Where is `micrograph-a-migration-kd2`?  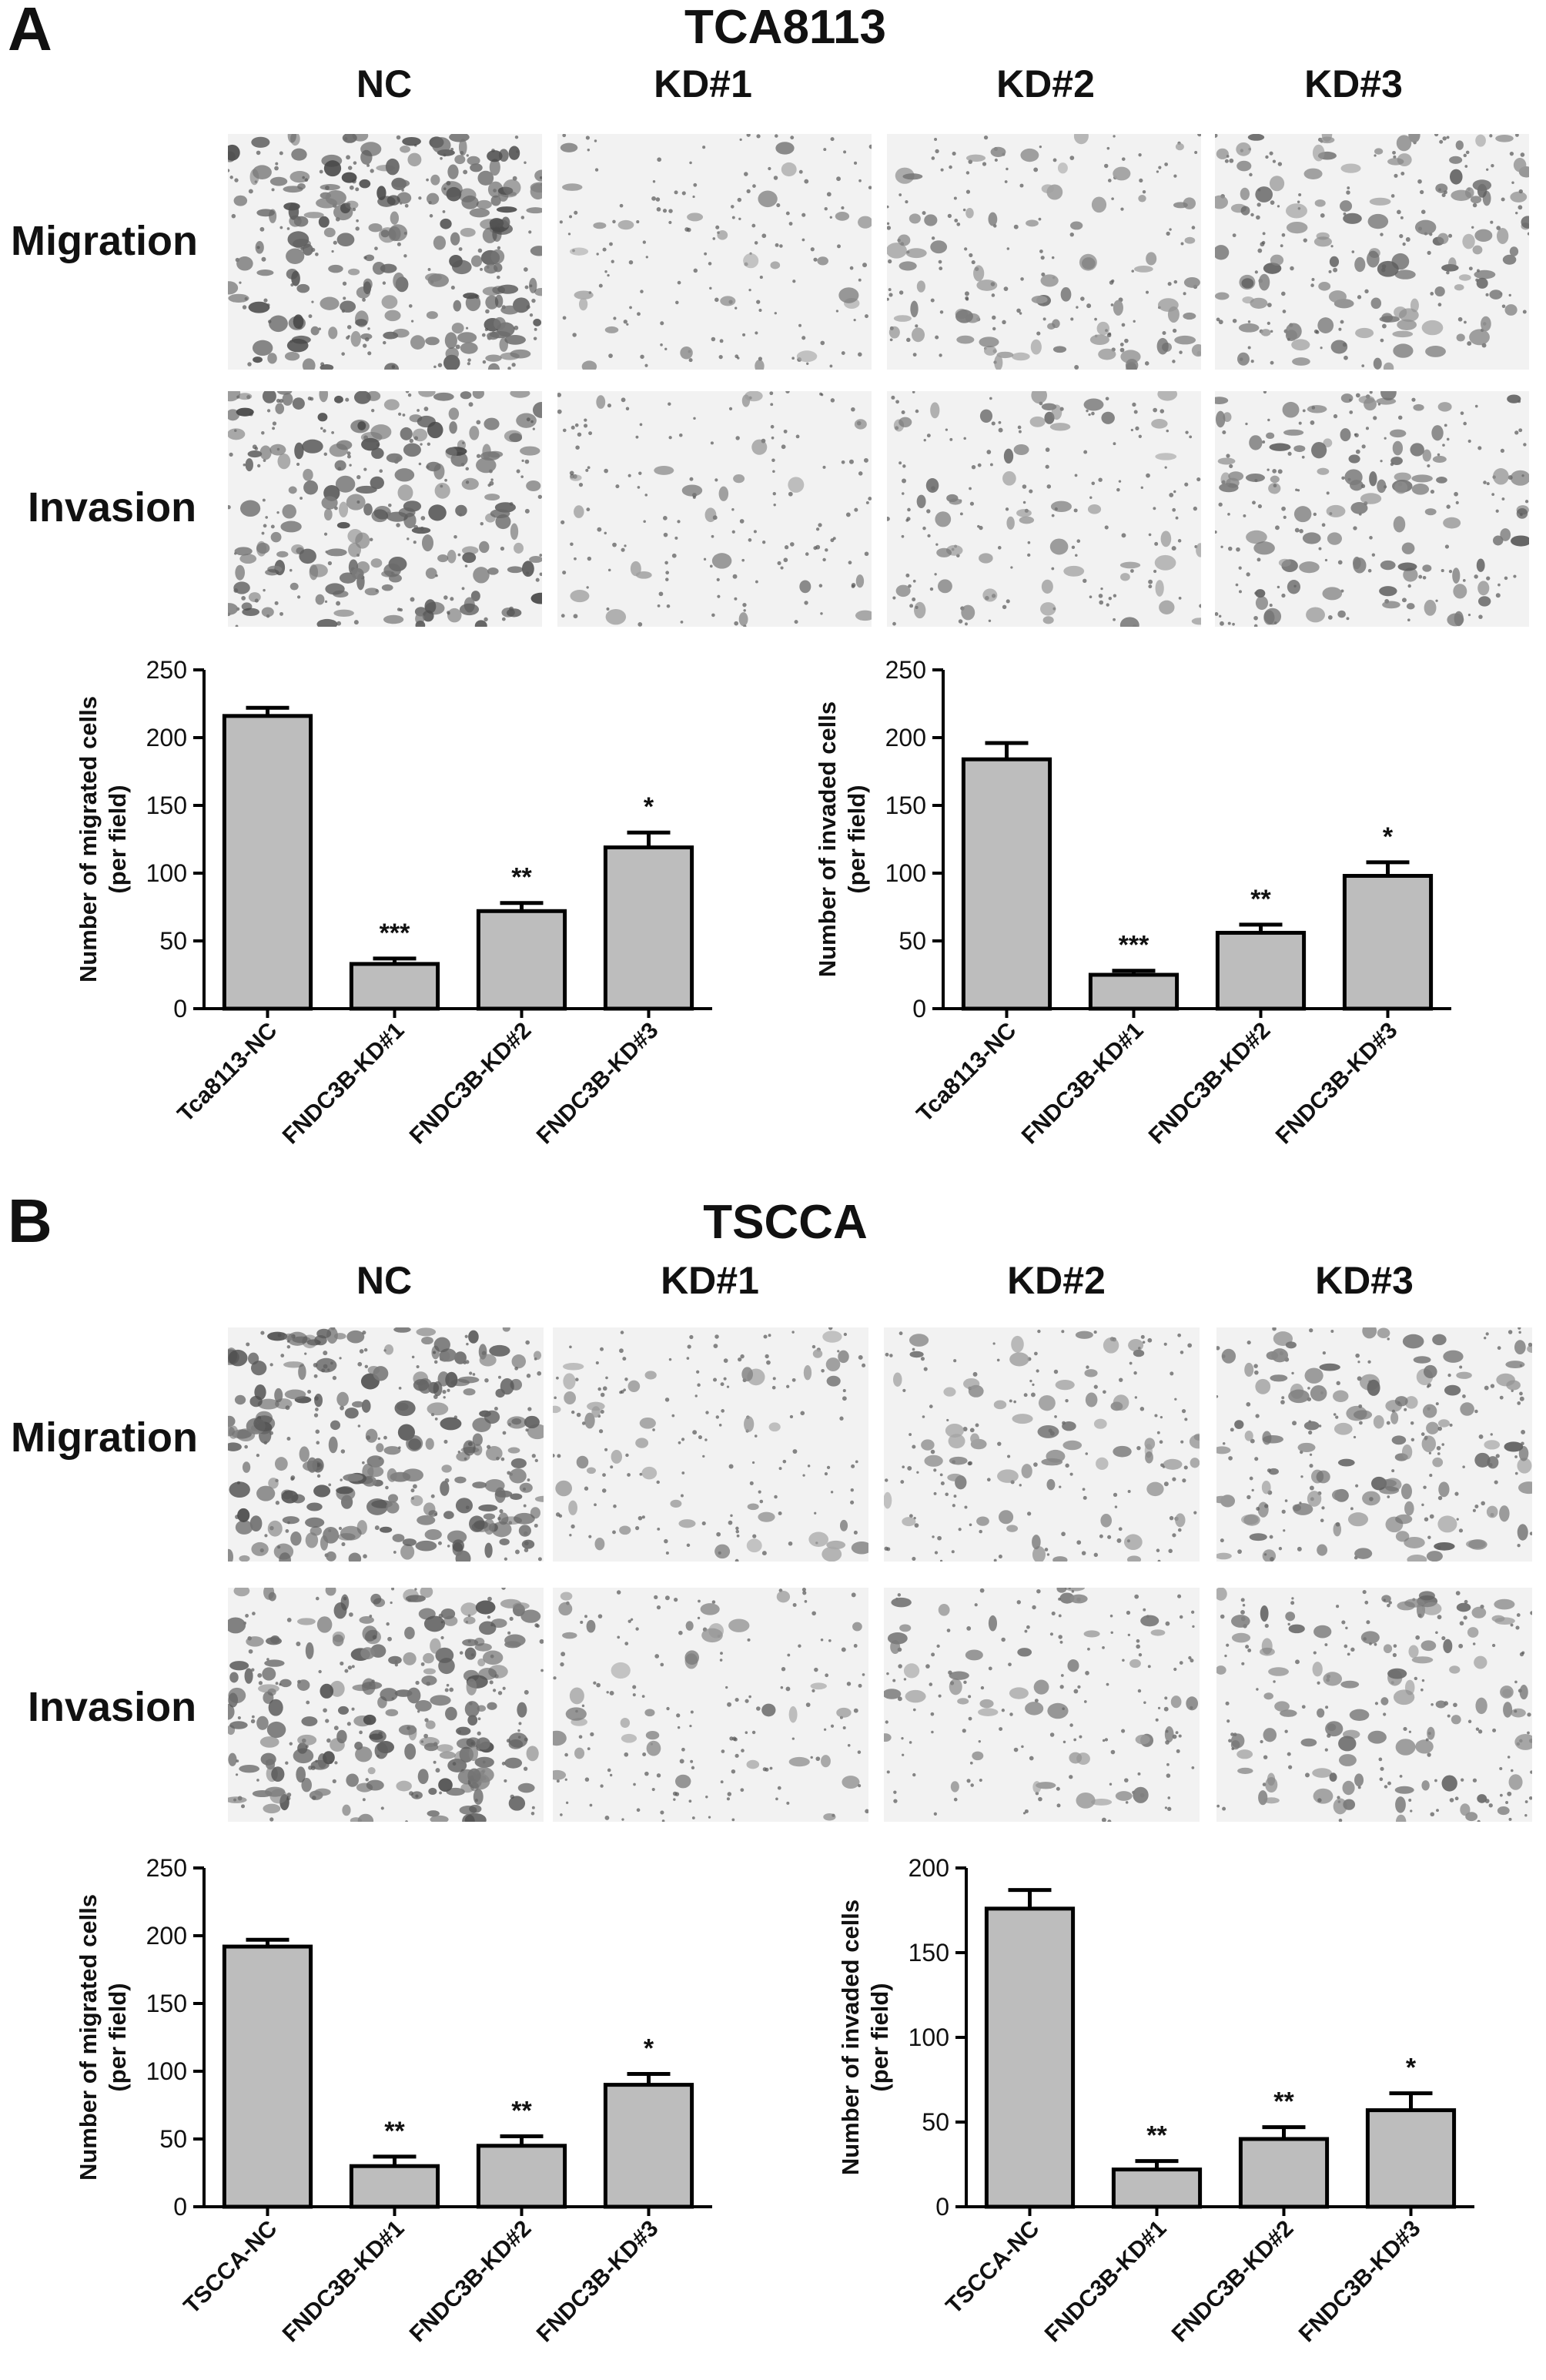 micrograph-a-migration-kd2 is located at coordinates (1044, 252).